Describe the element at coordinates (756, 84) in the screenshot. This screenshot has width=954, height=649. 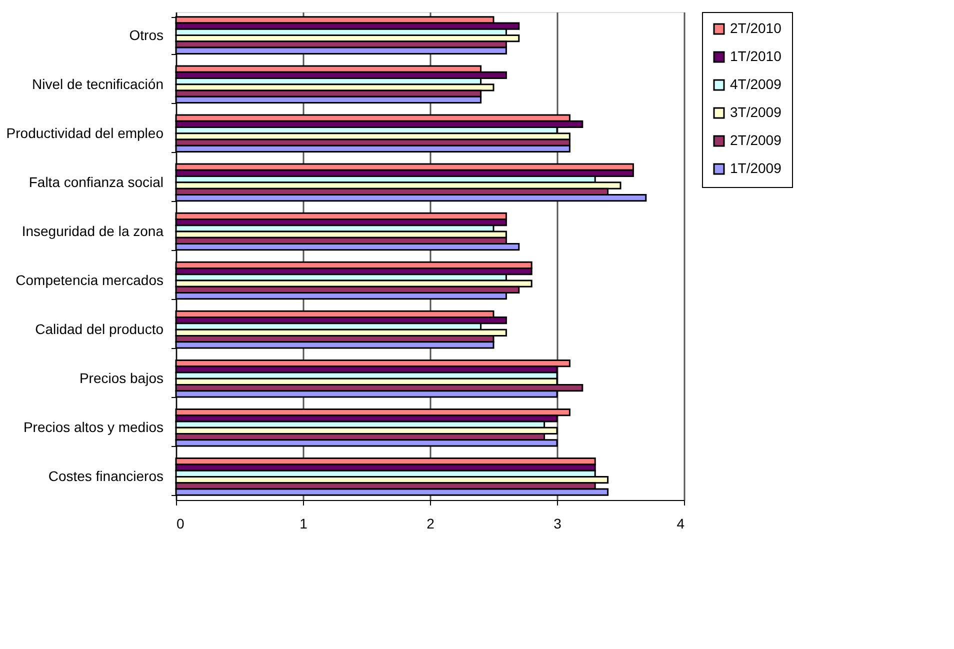
I see `legend-label: 4T/2009` at that location.